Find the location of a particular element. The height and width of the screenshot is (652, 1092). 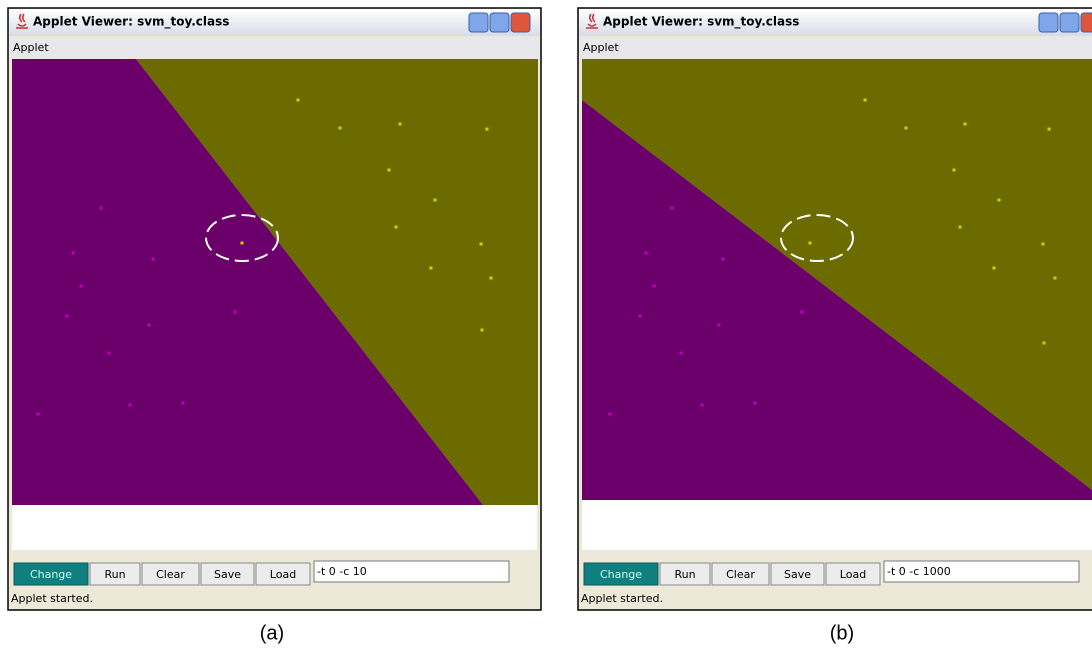

text-field-value: -t 0 -c 10 is located at coordinates (342, 571).